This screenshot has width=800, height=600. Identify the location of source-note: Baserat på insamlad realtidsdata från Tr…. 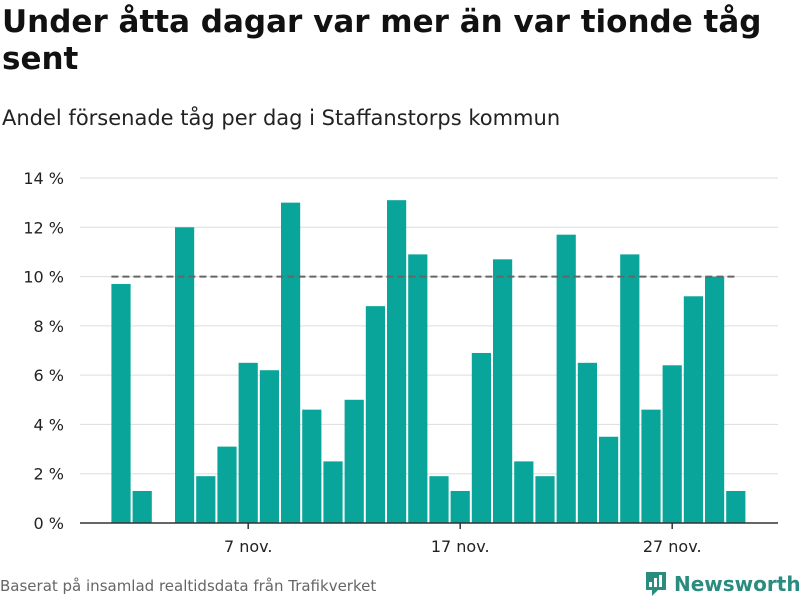
(188, 586).